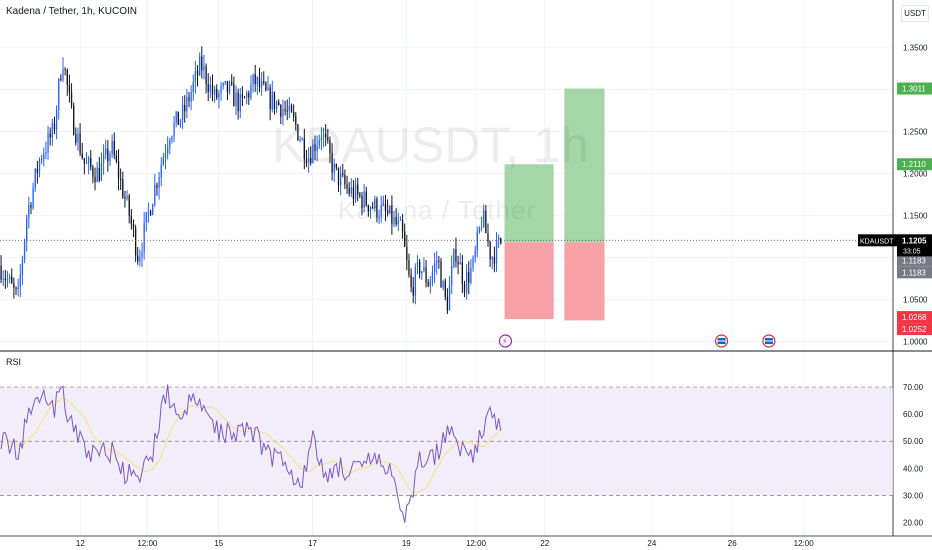  Describe the element at coordinates (915, 13) in the screenshot. I see `currency-button: USDT` at that location.